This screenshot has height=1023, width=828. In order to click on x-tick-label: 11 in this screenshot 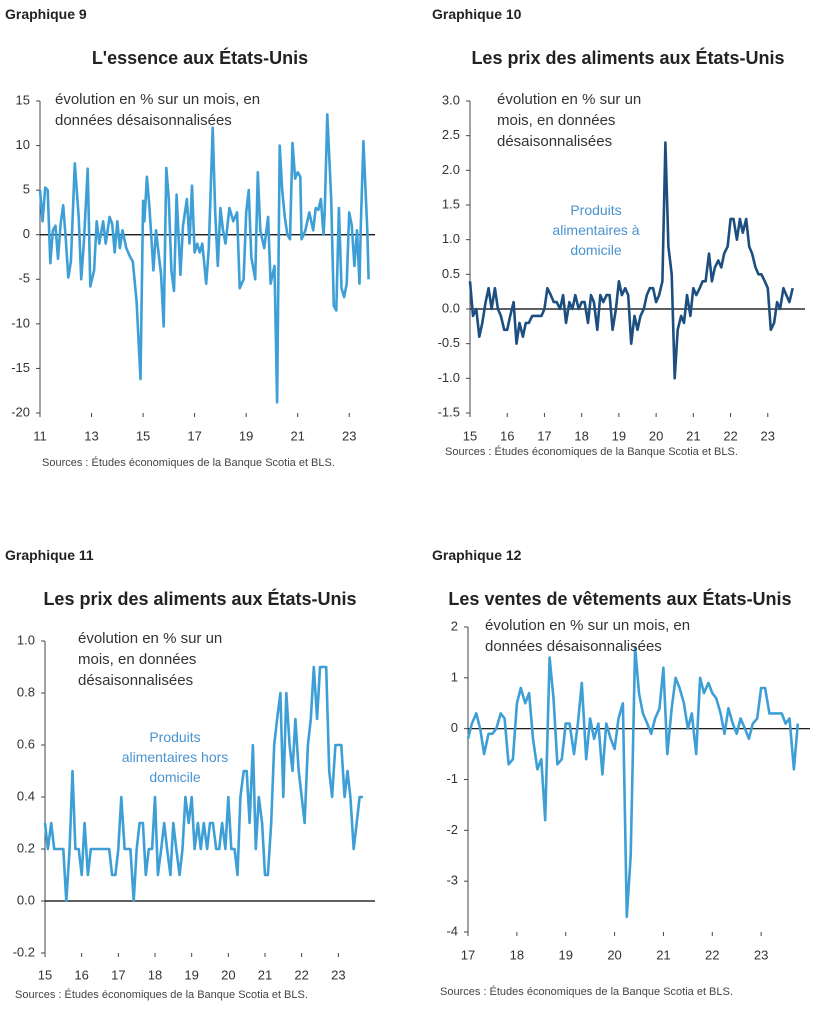, I will do `click(40, 435)`.